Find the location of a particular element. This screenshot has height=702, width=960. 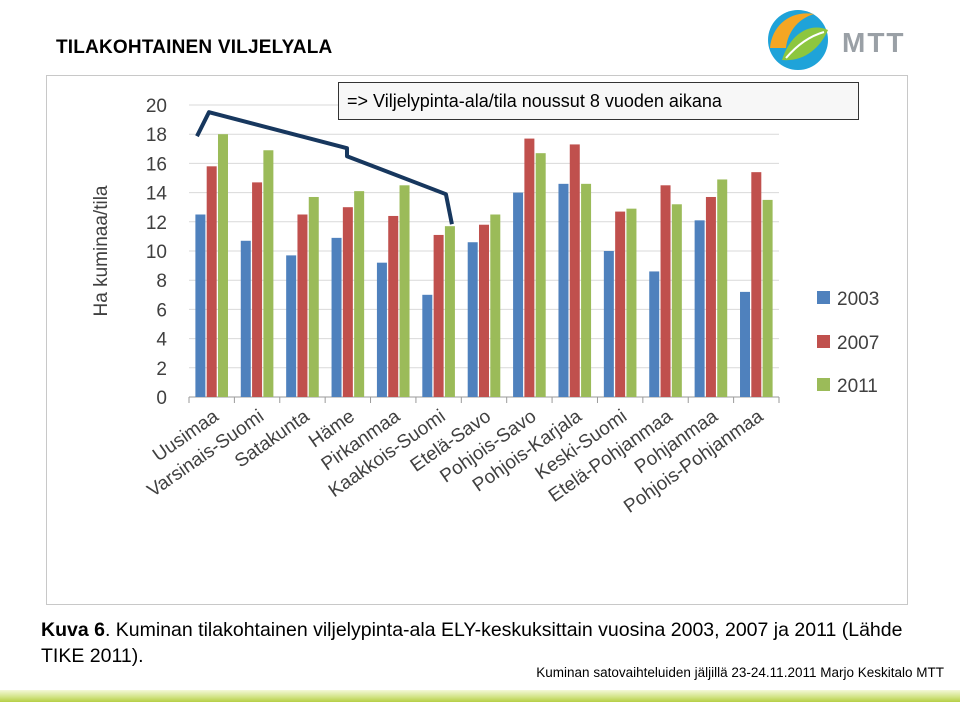

y-axis-label: Ha kuminaa/tila is located at coordinates (101, 250).